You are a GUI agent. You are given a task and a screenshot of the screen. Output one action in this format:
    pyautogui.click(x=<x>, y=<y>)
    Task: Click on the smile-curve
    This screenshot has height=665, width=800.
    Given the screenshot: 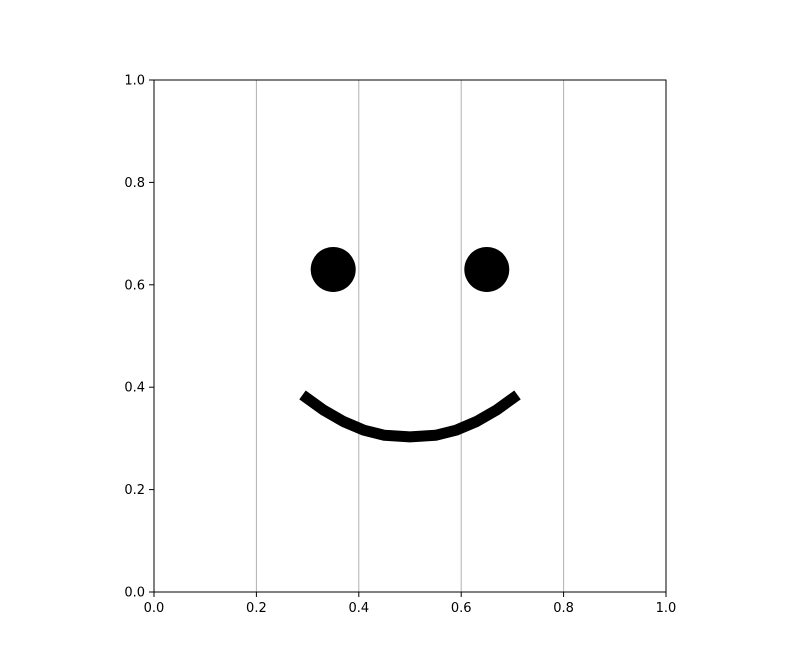 What is the action you would take?
    pyautogui.click(x=410, y=416)
    